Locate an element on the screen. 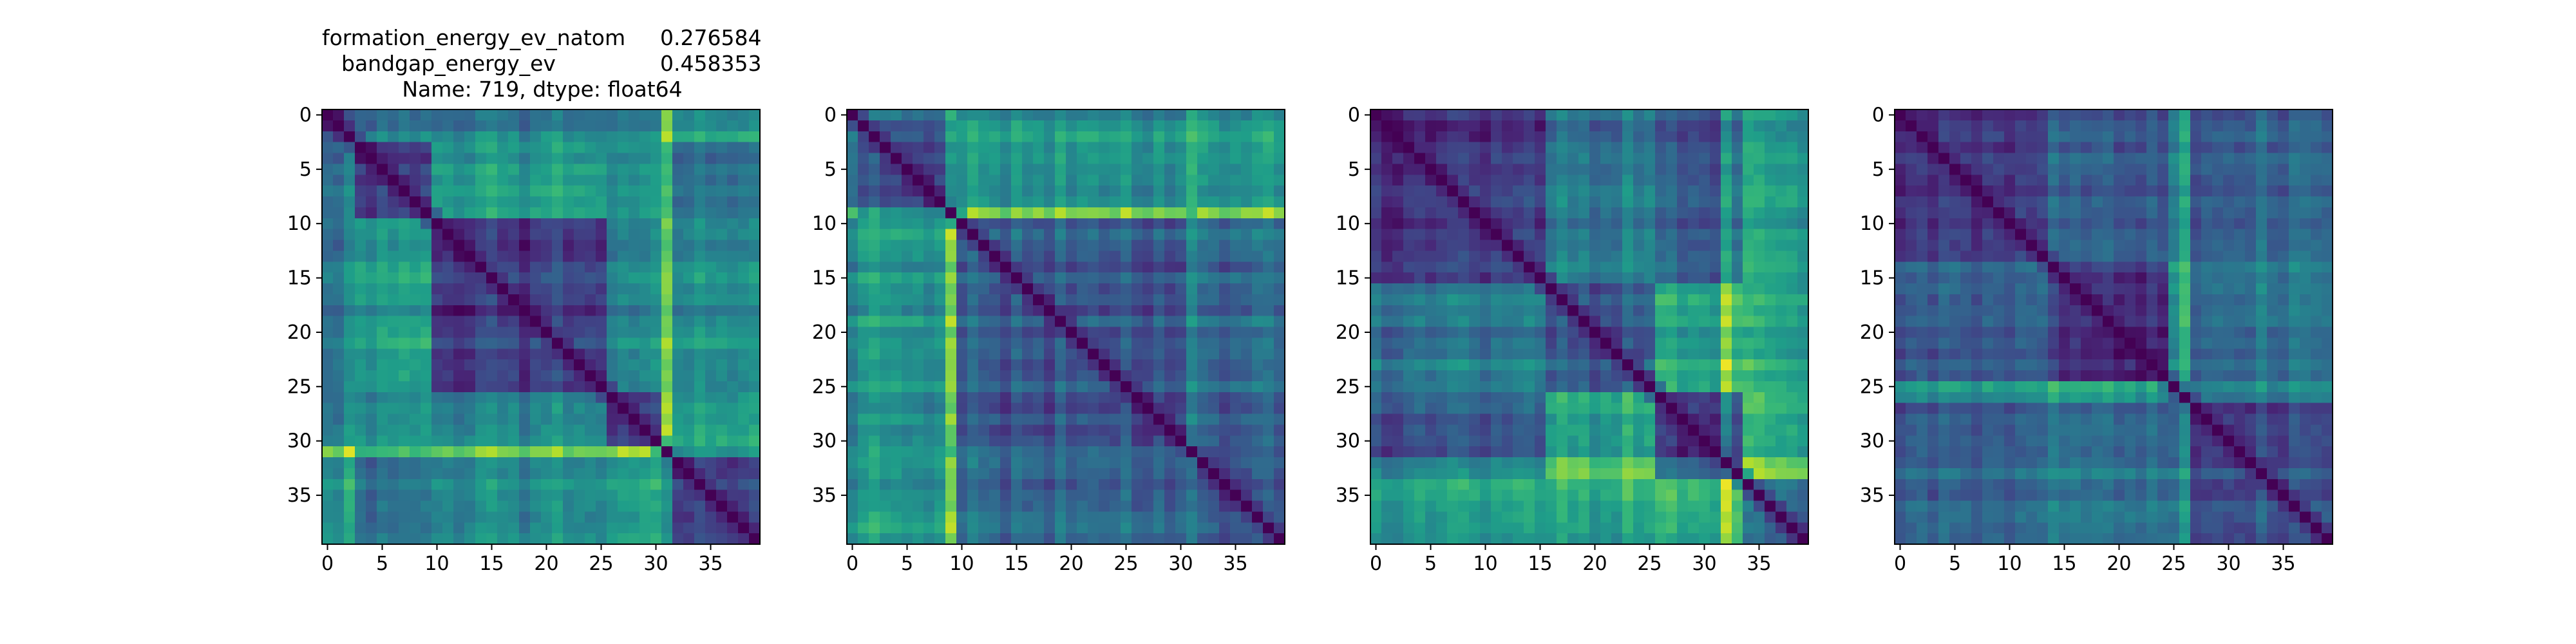 This screenshot has width=2576, height=644. y-tick-label: 5 is located at coordinates (305, 169).